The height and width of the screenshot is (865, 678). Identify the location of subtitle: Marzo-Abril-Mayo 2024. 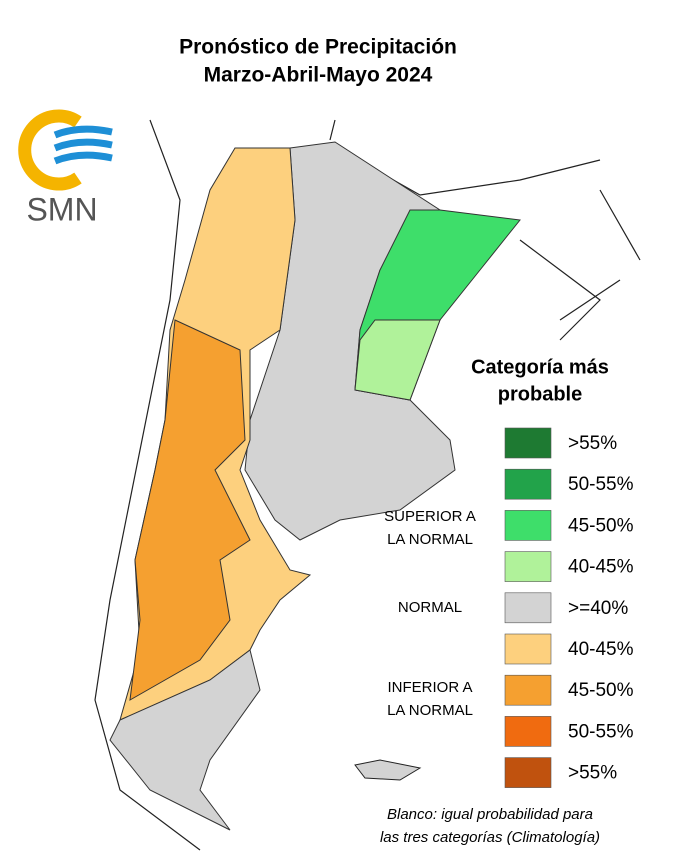
(318, 75).